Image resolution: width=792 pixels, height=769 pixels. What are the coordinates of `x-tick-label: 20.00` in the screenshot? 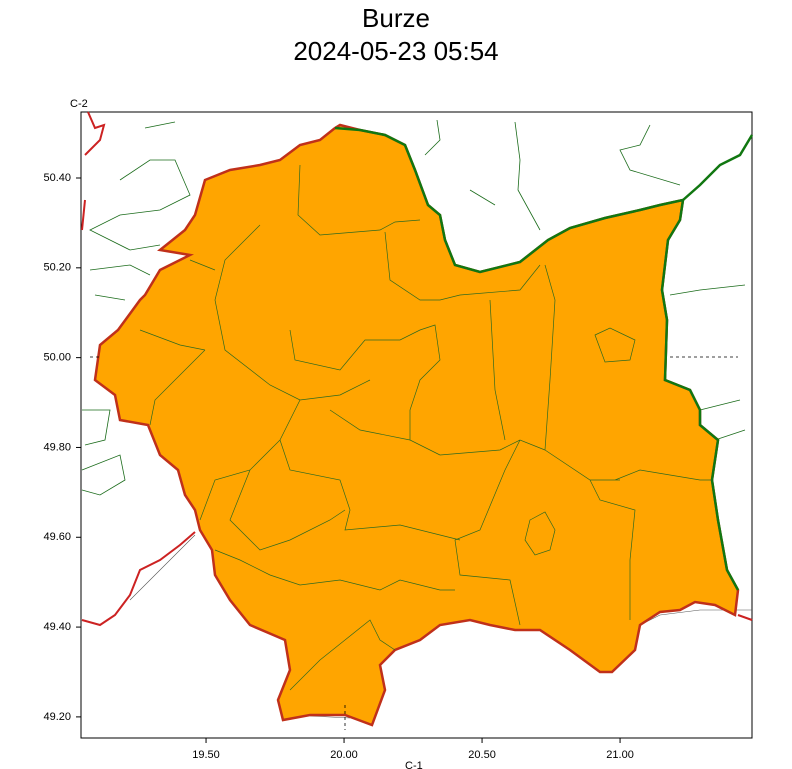 It's located at (344, 755).